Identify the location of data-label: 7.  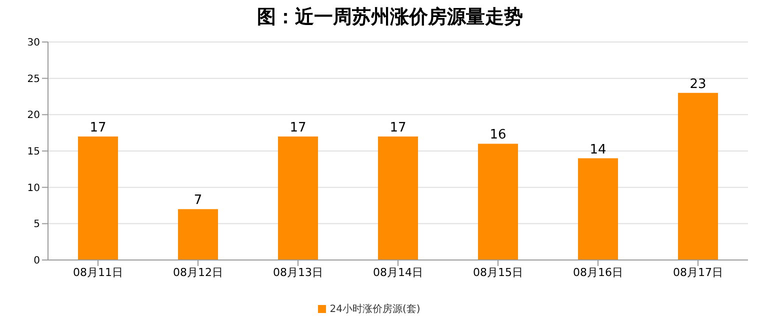
(198, 200).